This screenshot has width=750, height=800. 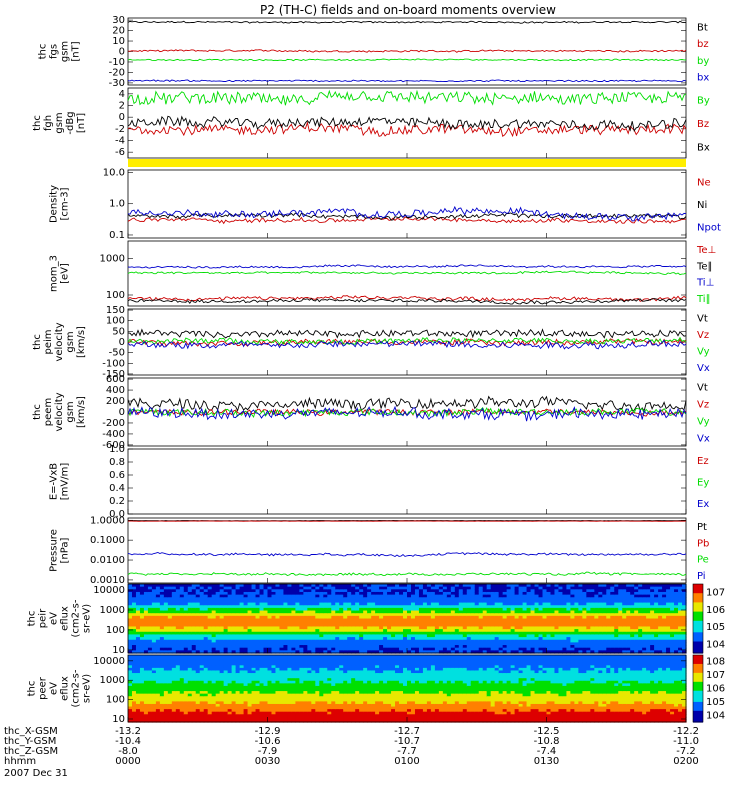 I want to click on bottom-axis-value: 0030, so click(x=267, y=761).